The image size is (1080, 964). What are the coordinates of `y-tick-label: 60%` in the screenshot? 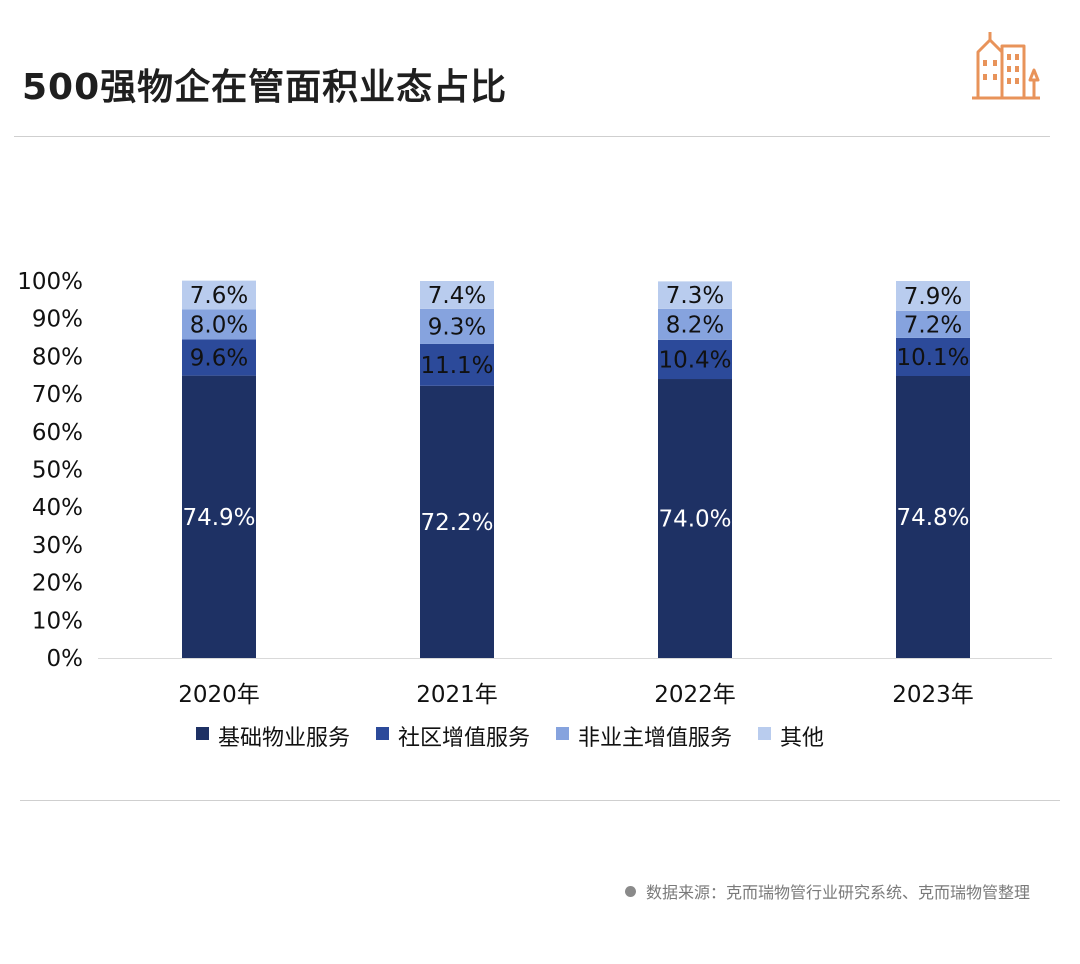 It's located at (57, 433).